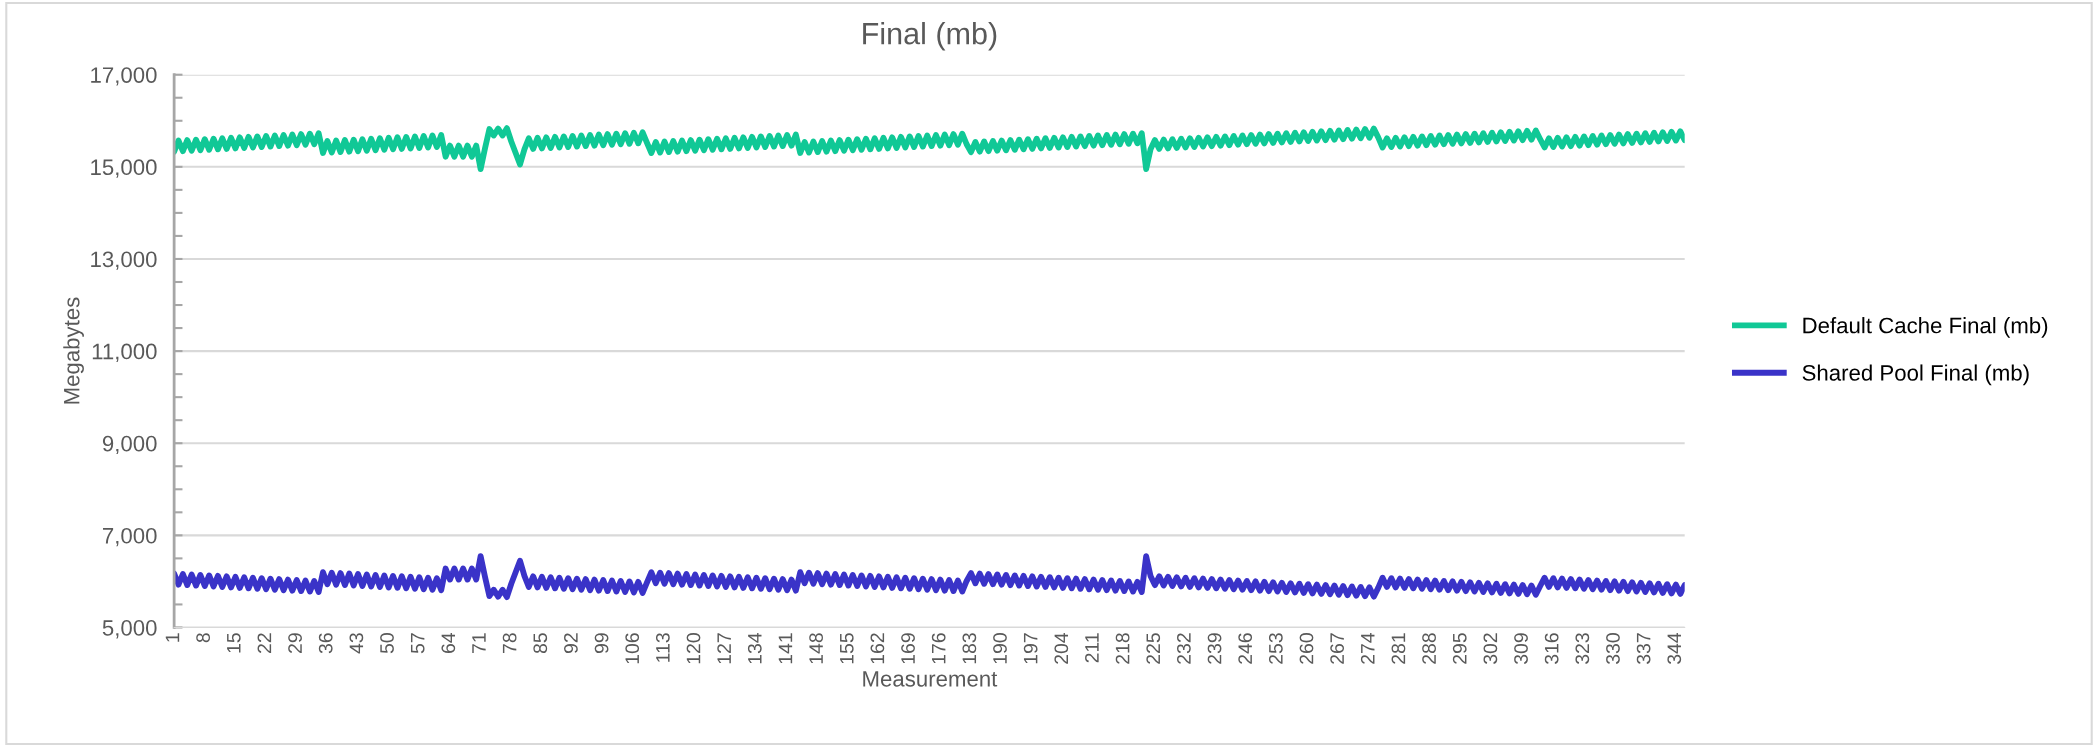 This screenshot has width=2098, height=747. What do you see at coordinates (540, 643) in the screenshot?
I see `x-tick-label: 85` at bounding box center [540, 643].